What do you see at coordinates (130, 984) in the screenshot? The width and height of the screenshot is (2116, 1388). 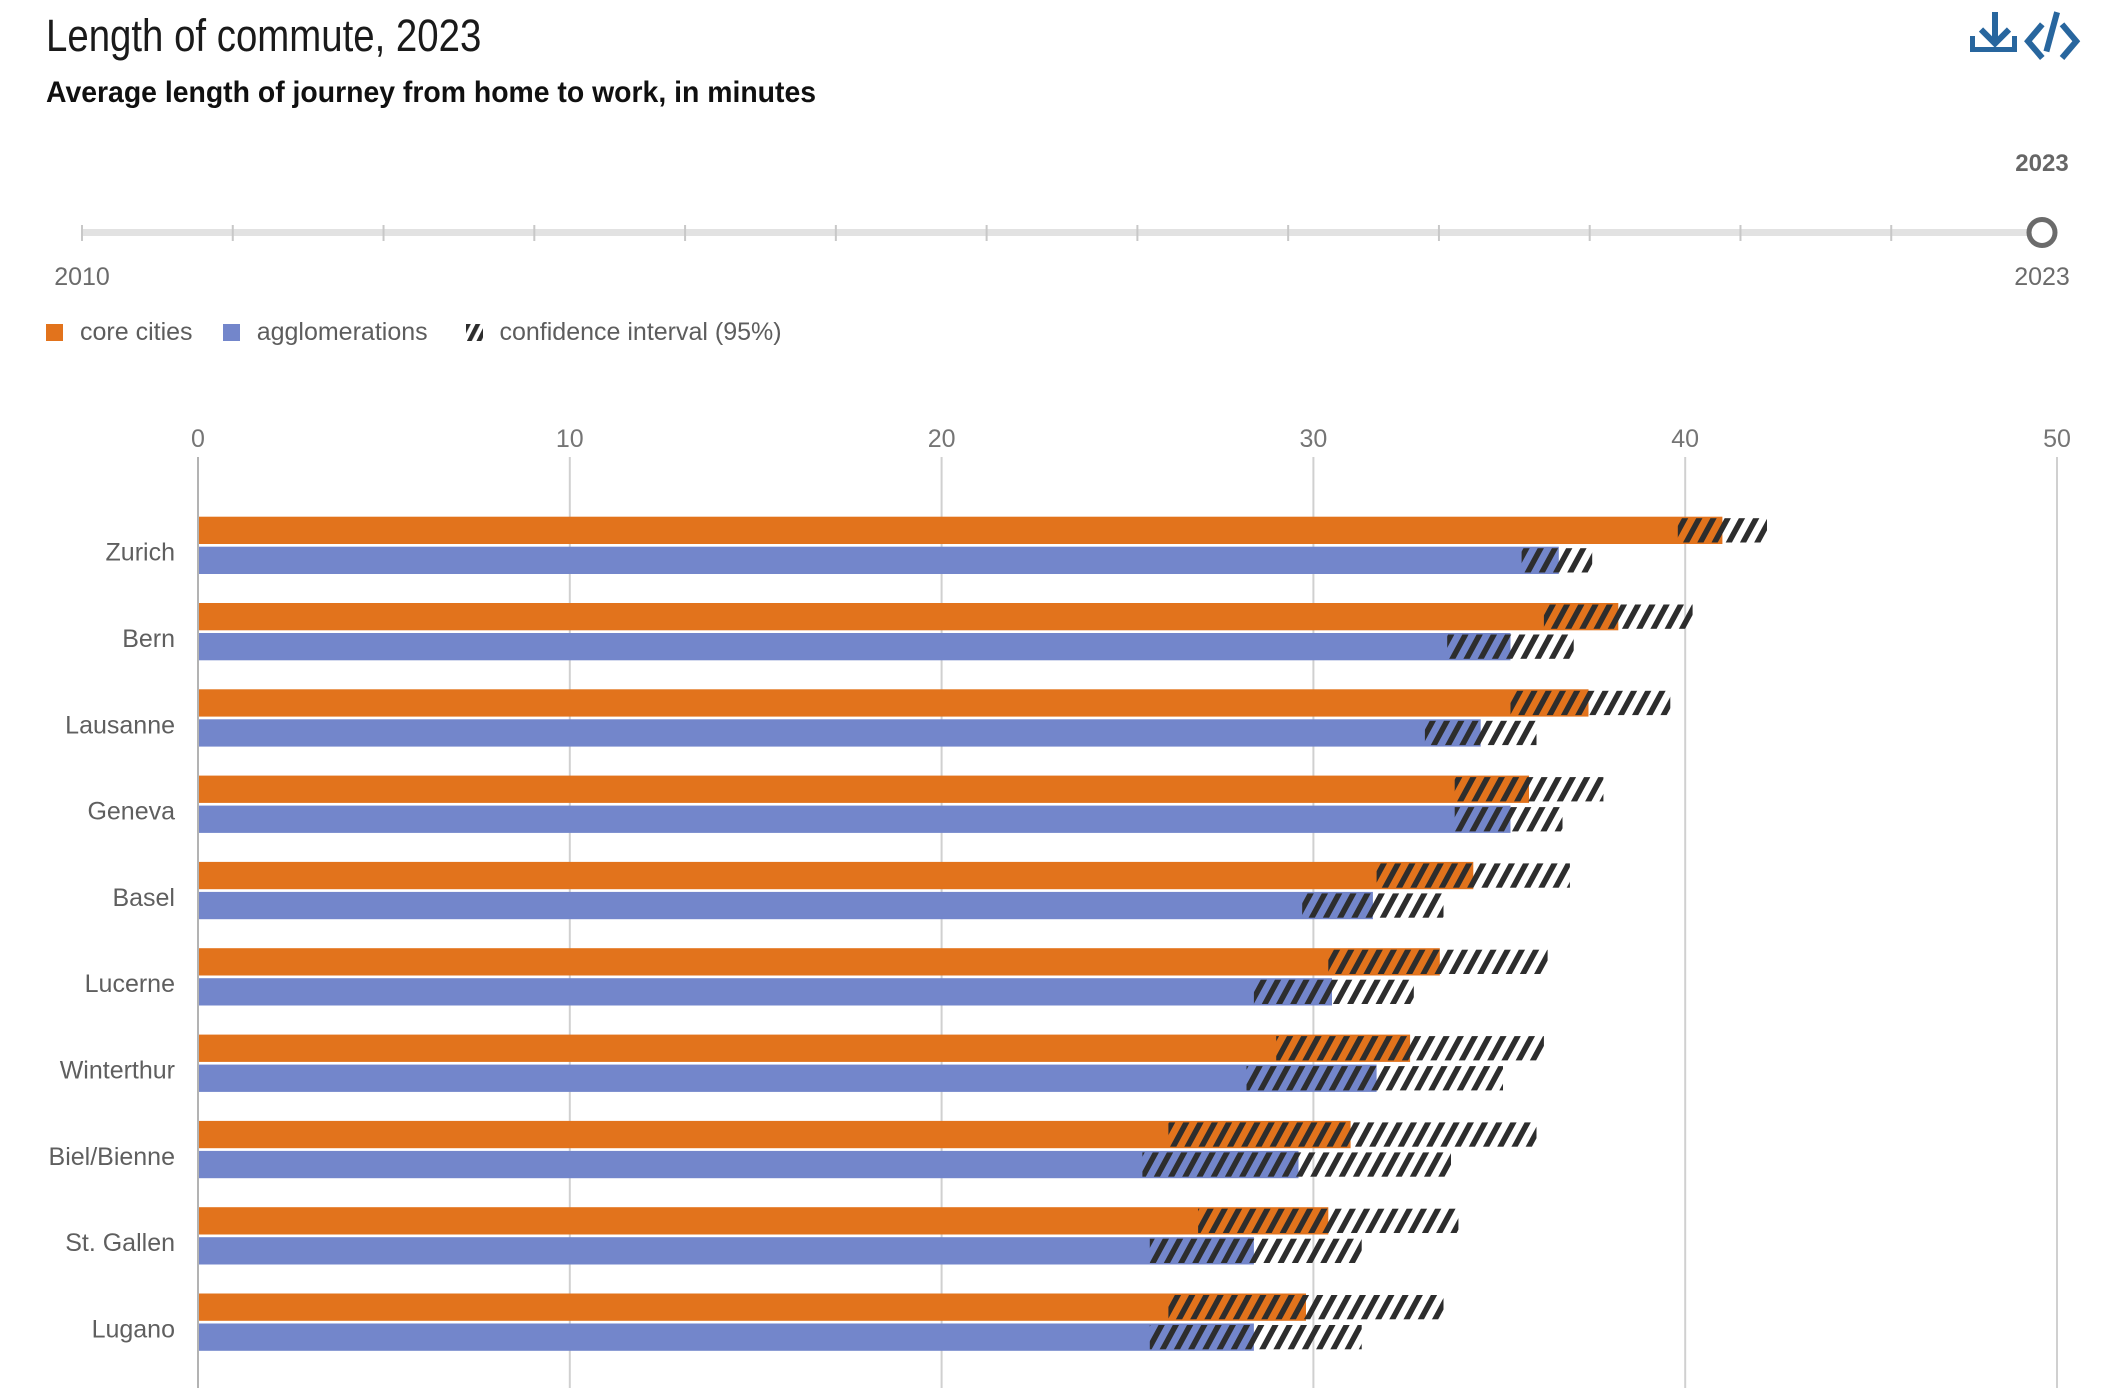 I see `svg-text: Lucerne` at bounding box center [130, 984].